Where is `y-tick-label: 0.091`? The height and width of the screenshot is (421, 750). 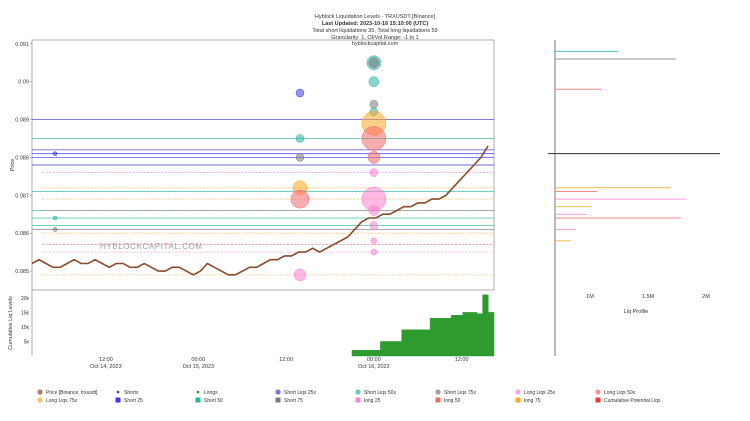
y-tick-label: 0.091 is located at coordinates (22, 45).